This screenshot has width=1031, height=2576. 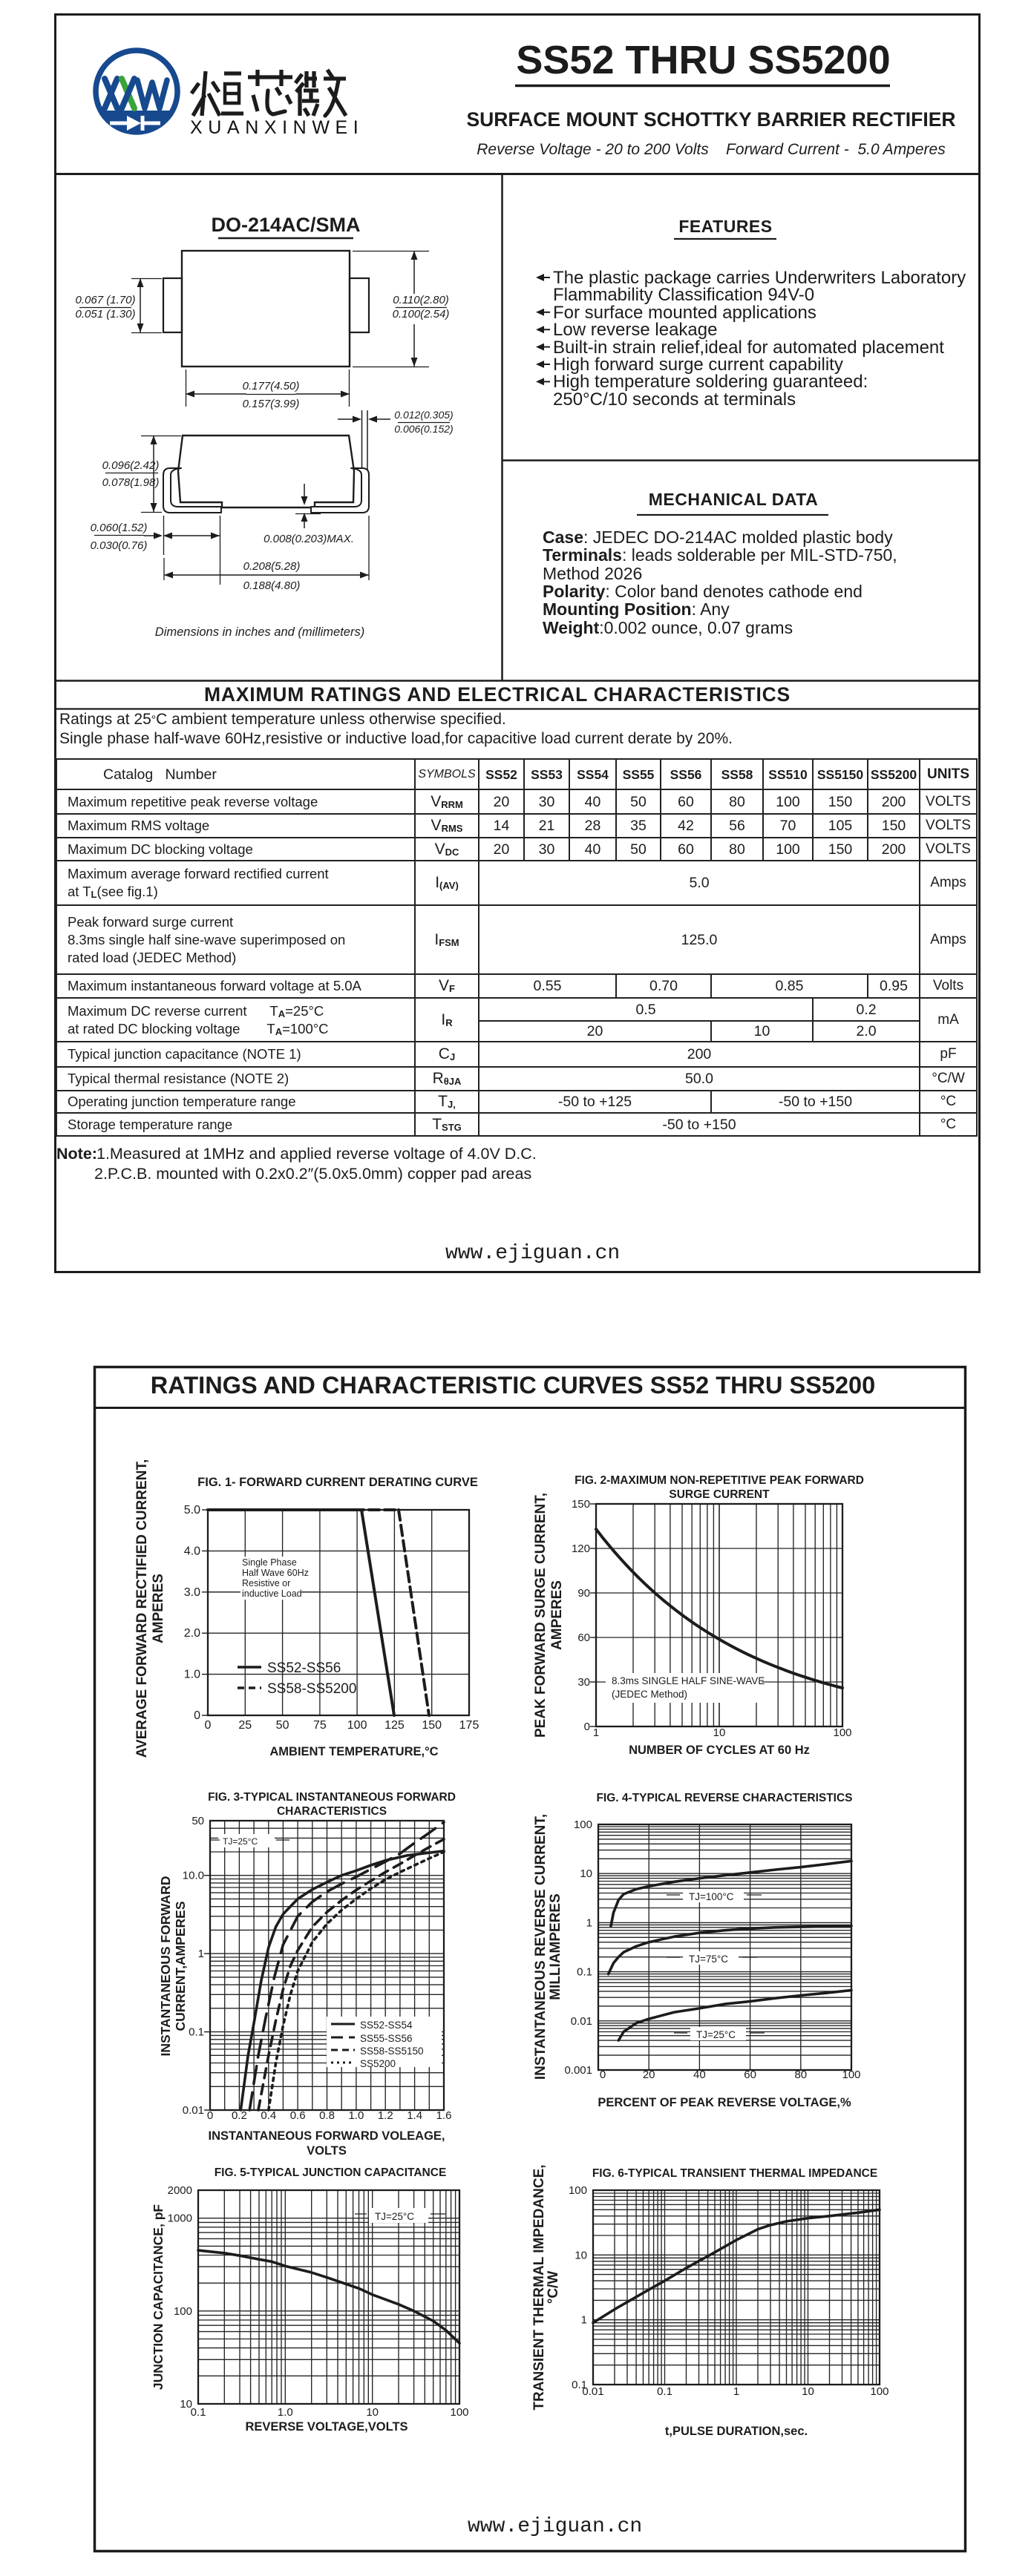 I want to click on svg-text:FIG. 1- FORWARD CURRENT DERATI: FIG. 1- FORWARD CURRENT DERATING CURVE, so click(x=337, y=1482).